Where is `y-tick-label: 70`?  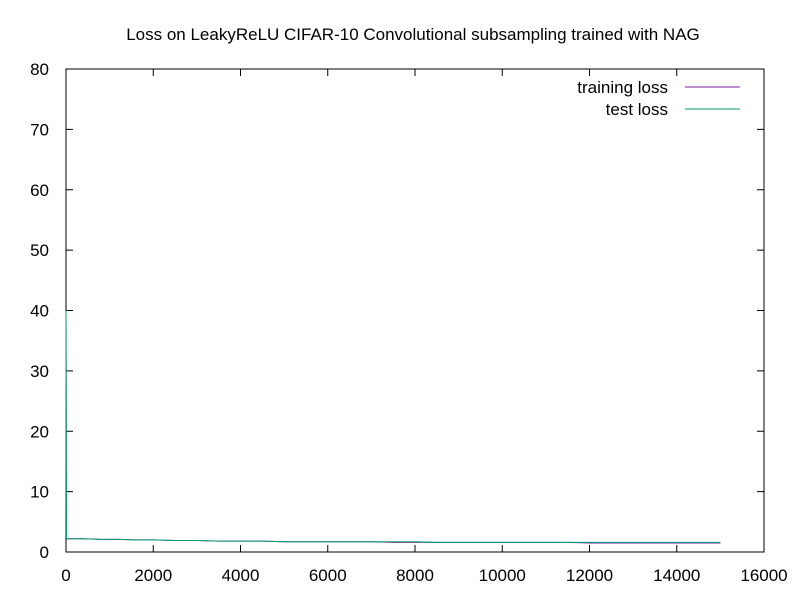 y-tick-label: 70 is located at coordinates (39, 129).